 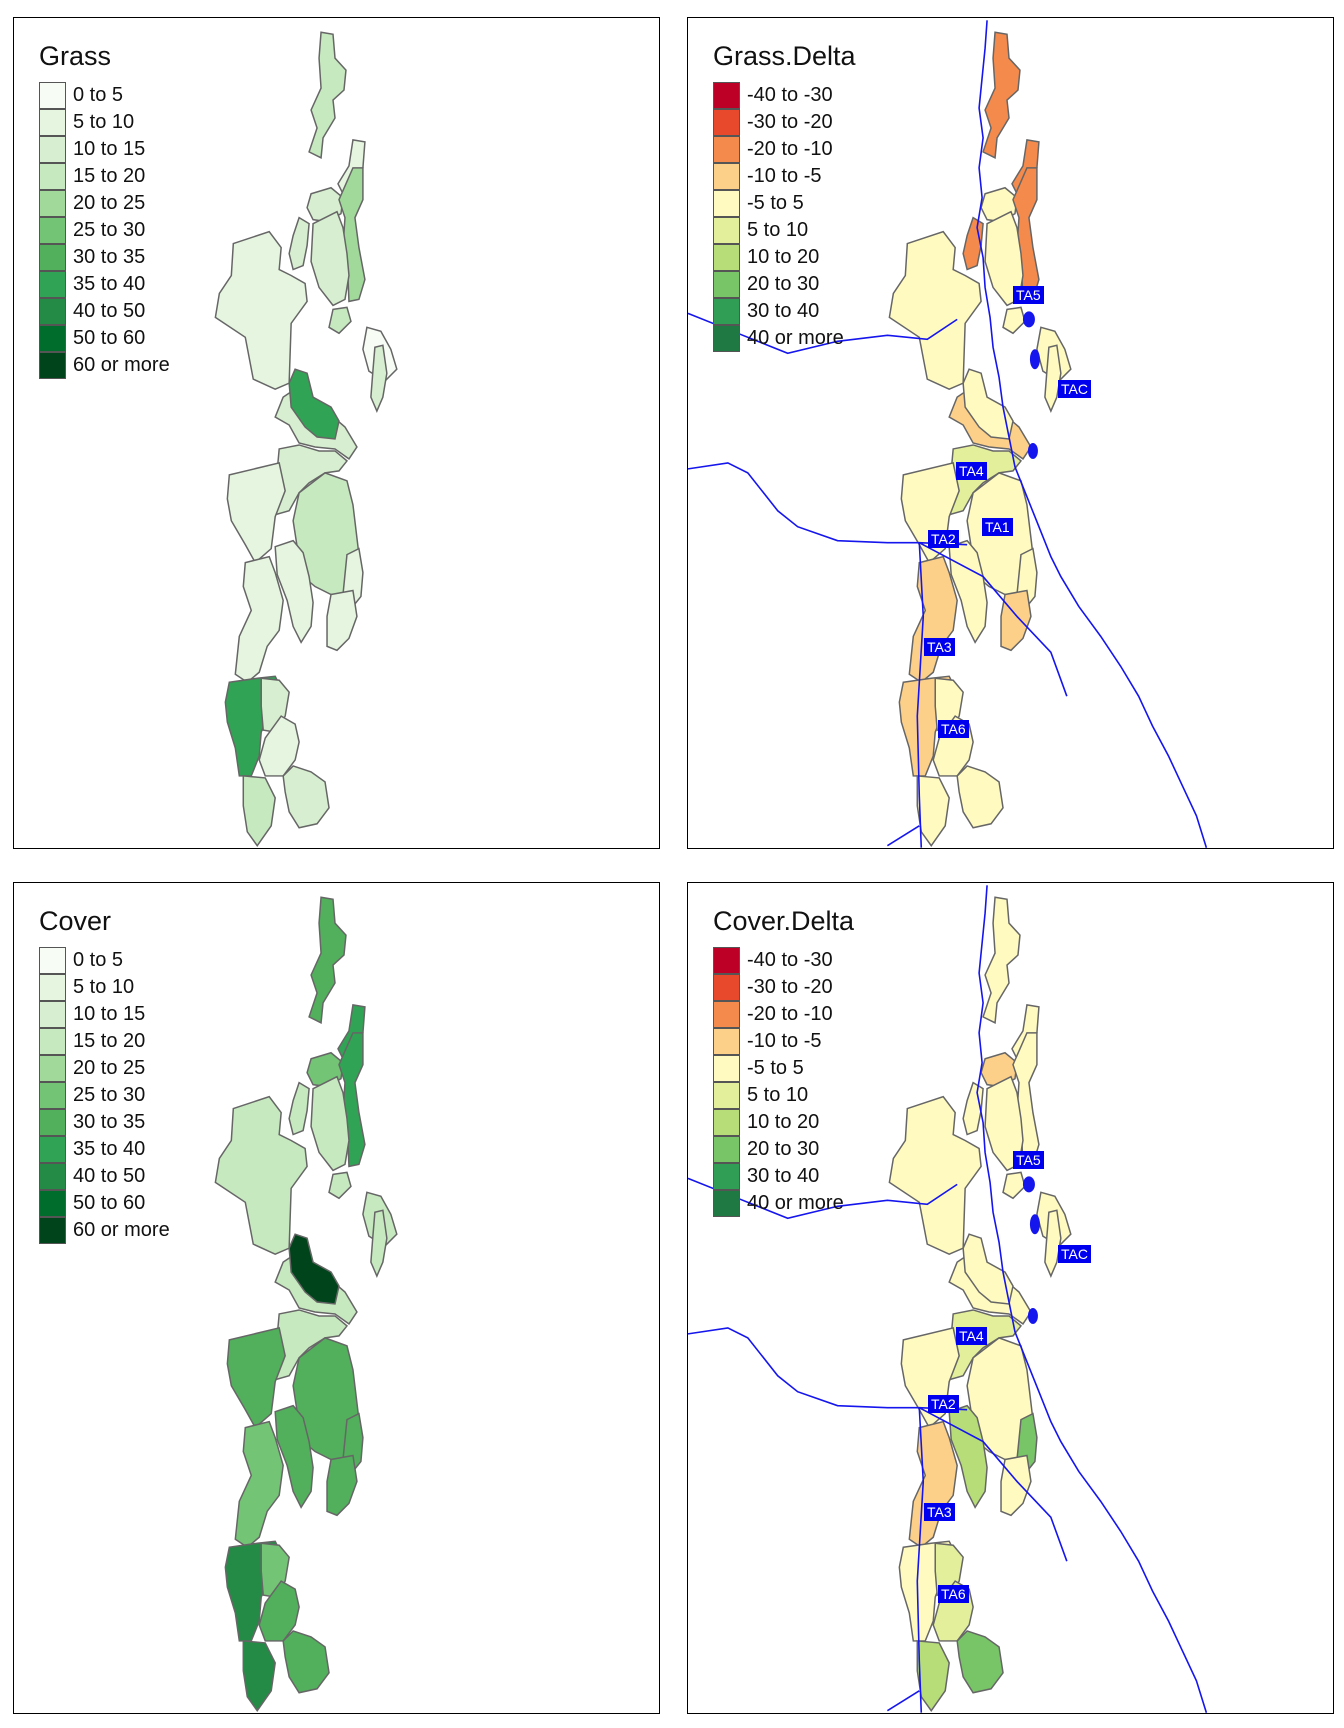 What do you see at coordinates (997, 527) in the screenshot?
I see `area-label: TA1` at bounding box center [997, 527].